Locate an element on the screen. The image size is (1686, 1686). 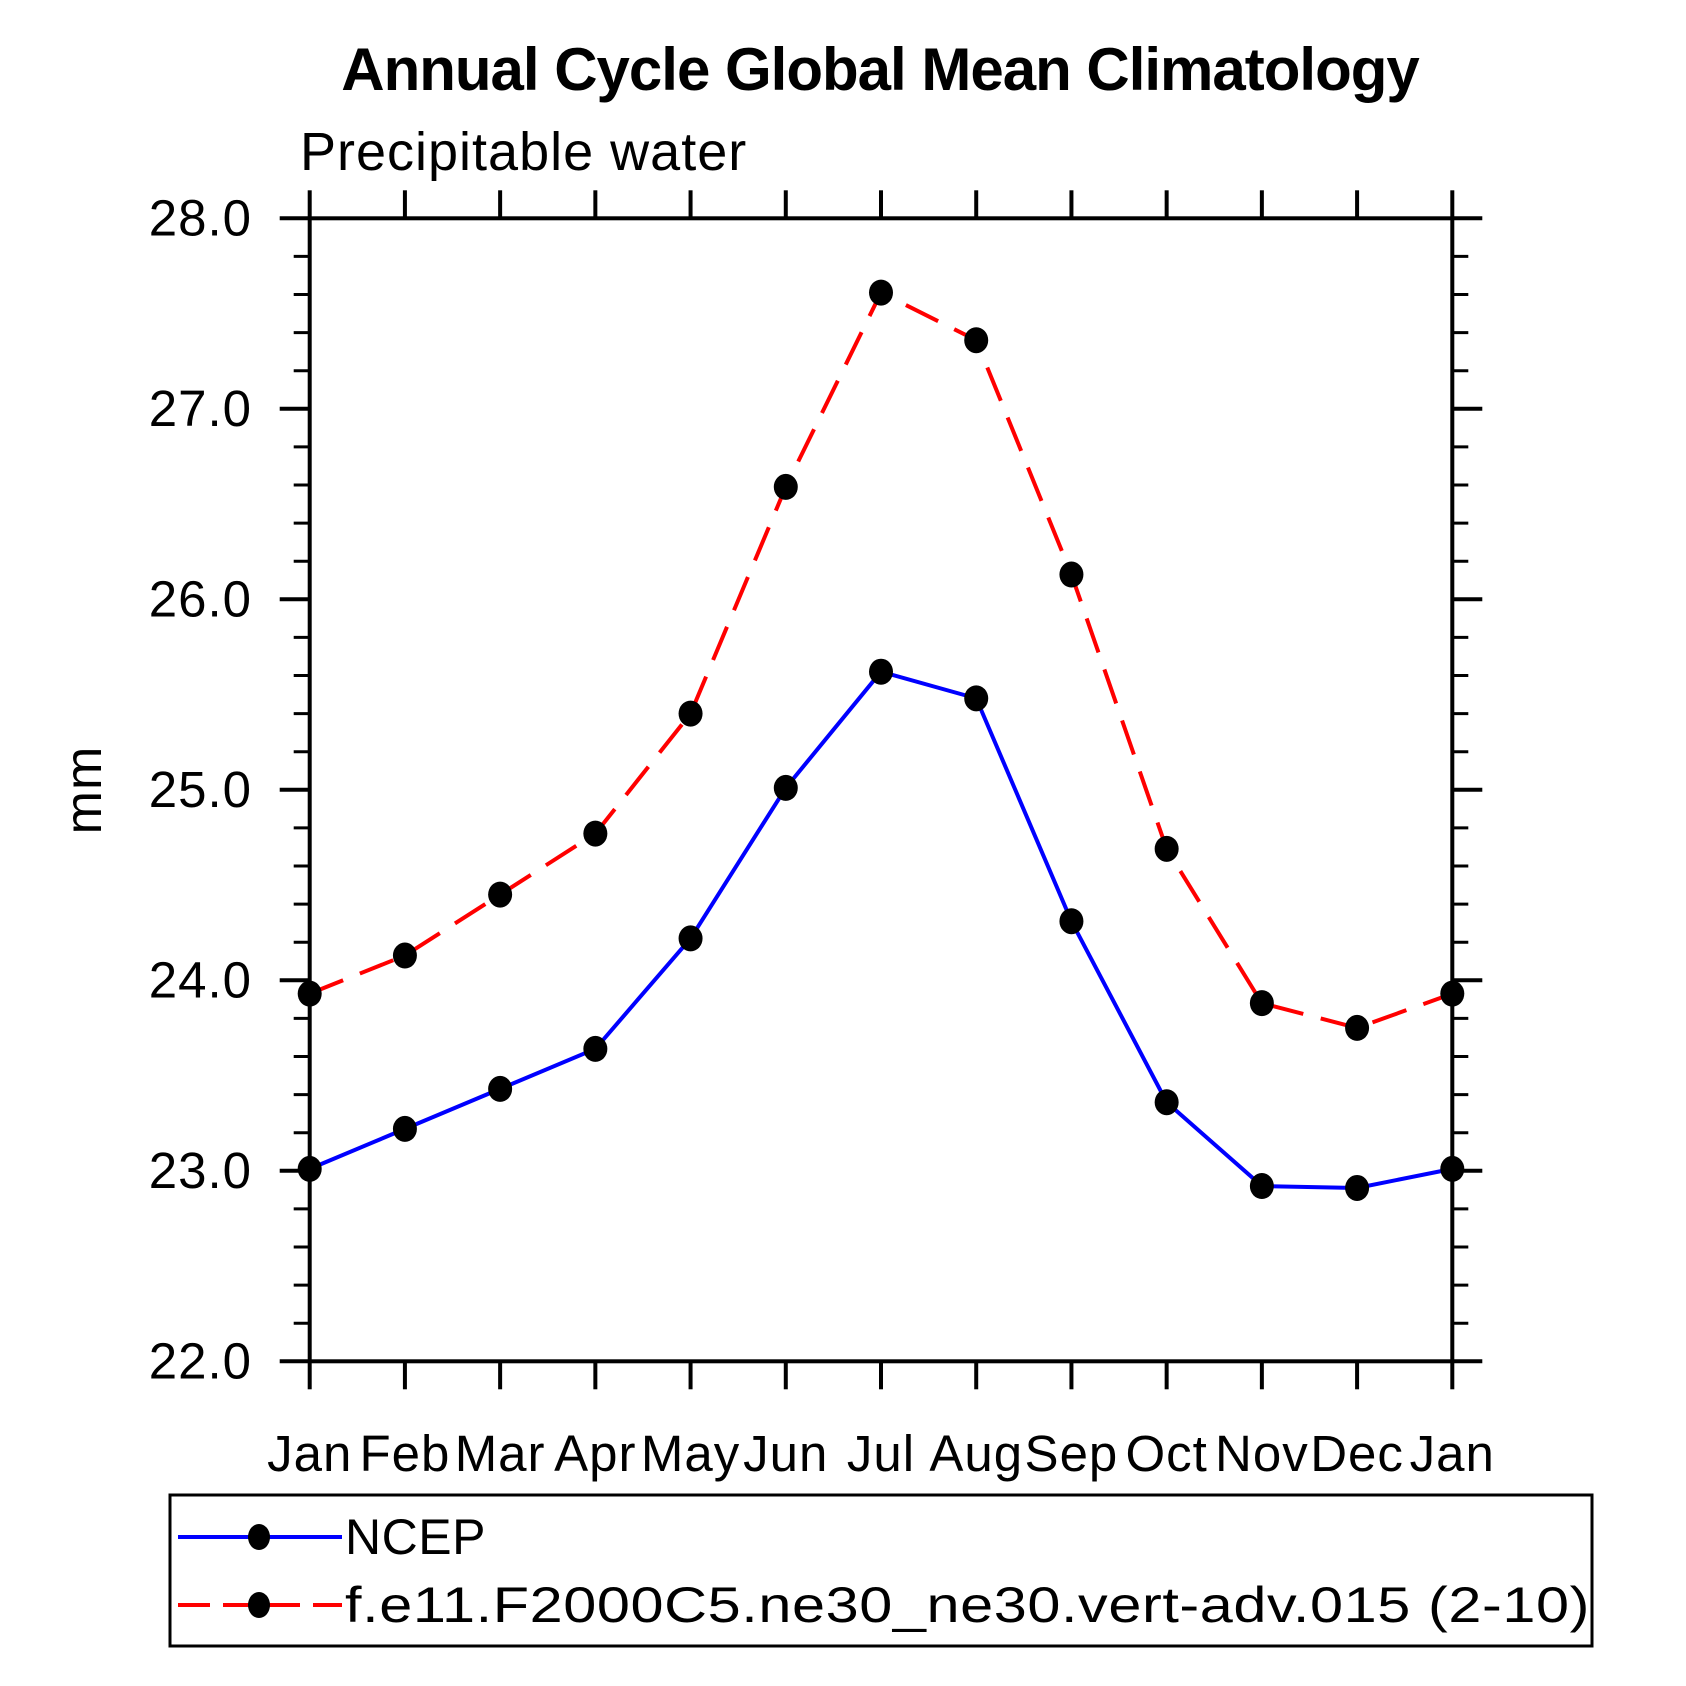
x-tick-label: Sep is located at coordinates (1072, 1453).